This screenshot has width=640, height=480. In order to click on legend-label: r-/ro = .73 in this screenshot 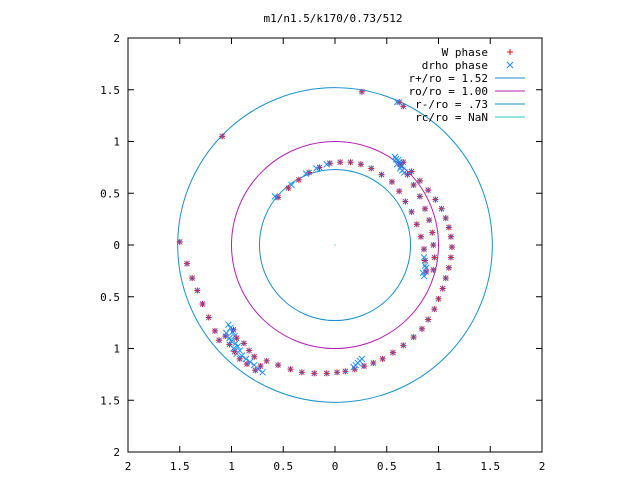, I will do `click(451, 104)`.